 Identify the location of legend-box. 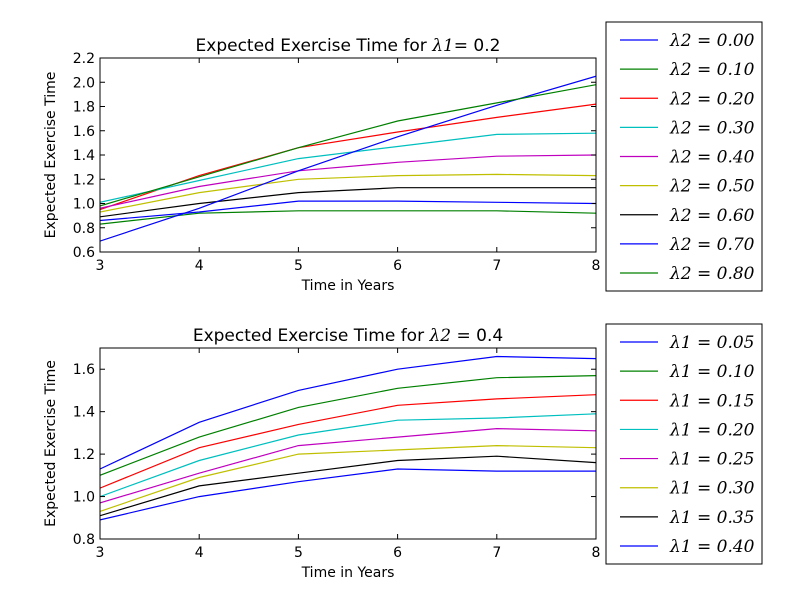
(684, 444).